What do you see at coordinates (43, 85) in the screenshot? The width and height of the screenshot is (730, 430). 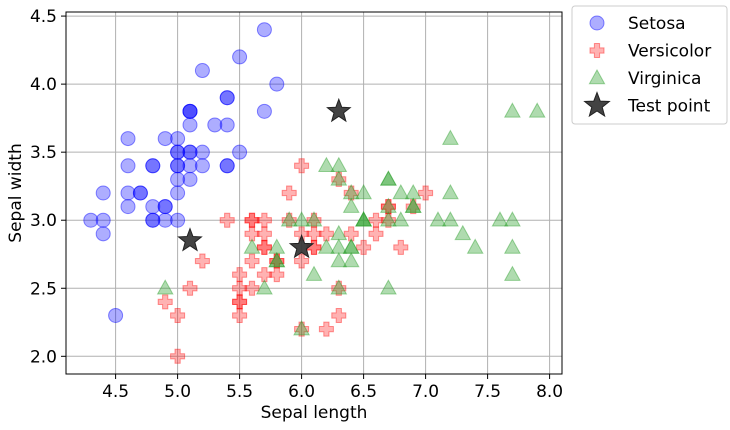 I see `y-tick-label: 4.0` at bounding box center [43, 85].